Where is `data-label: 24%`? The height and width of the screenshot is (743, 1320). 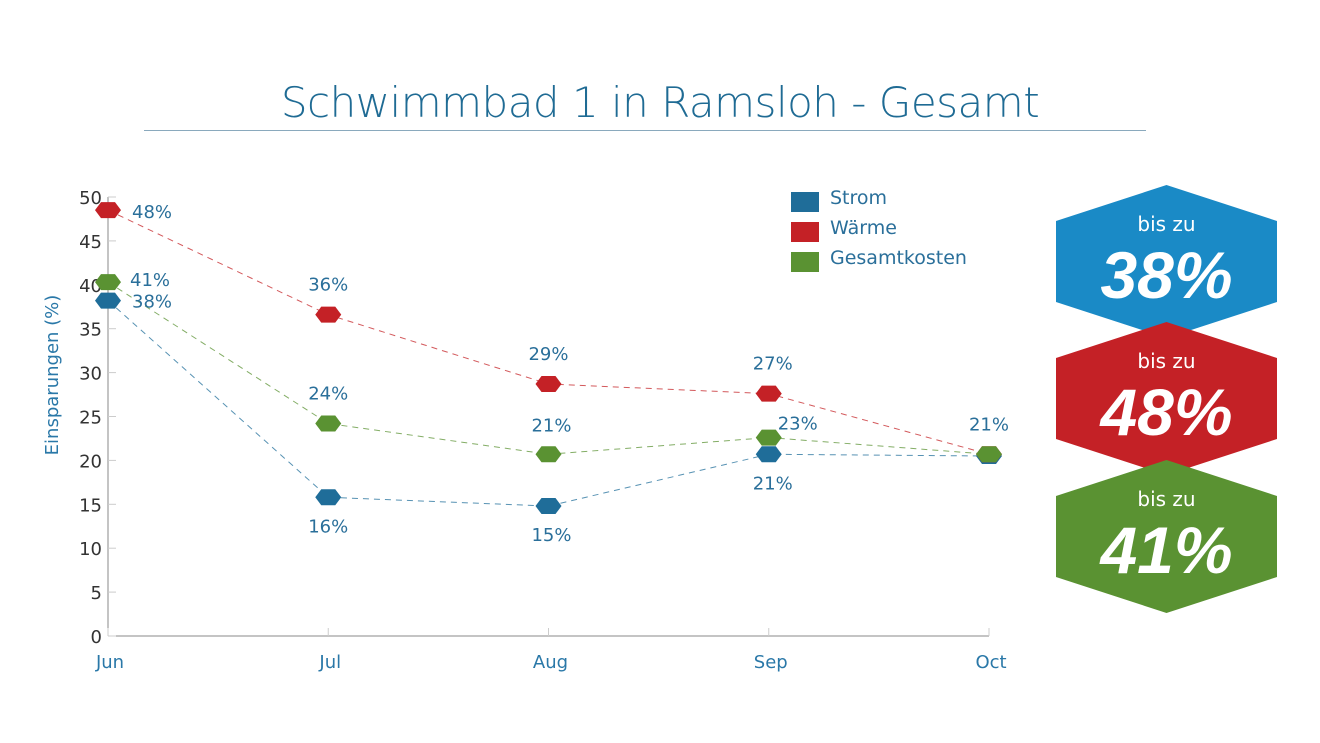 data-label: 24% is located at coordinates (328, 394).